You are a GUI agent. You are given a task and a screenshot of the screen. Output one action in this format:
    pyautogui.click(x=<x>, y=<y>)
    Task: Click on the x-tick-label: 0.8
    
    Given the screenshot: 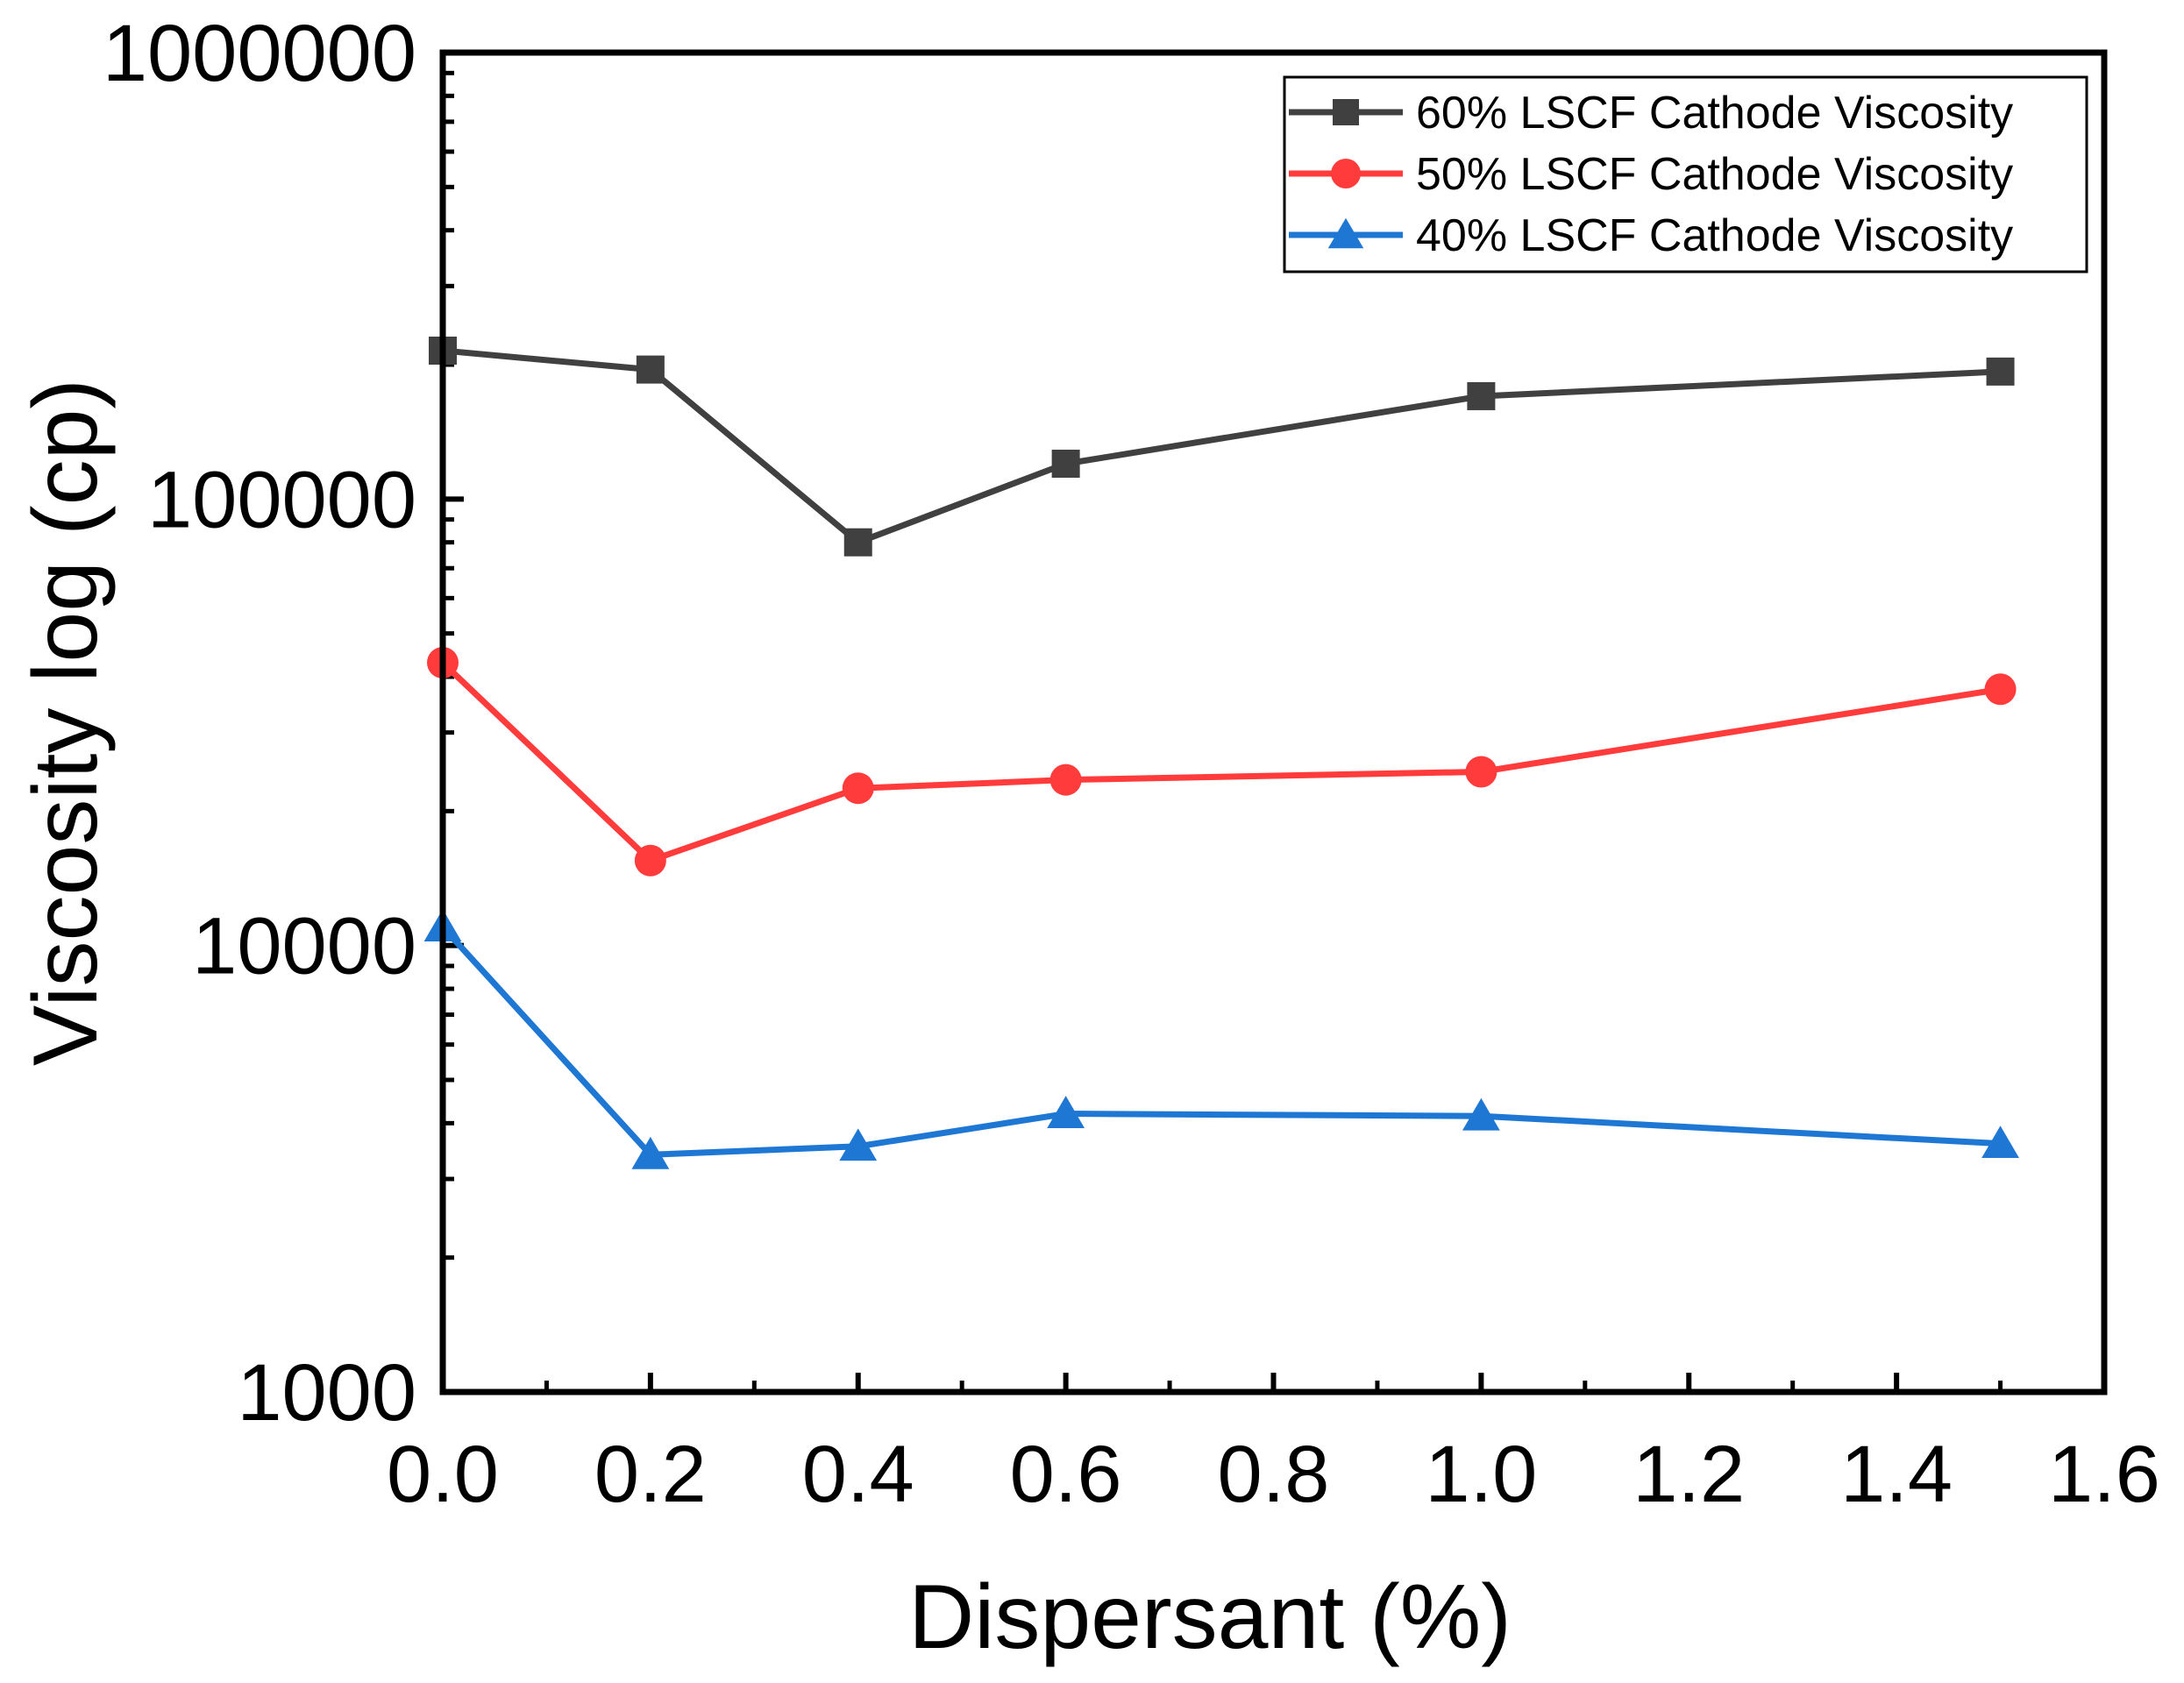 What is the action you would take?
    pyautogui.click(x=1274, y=1475)
    